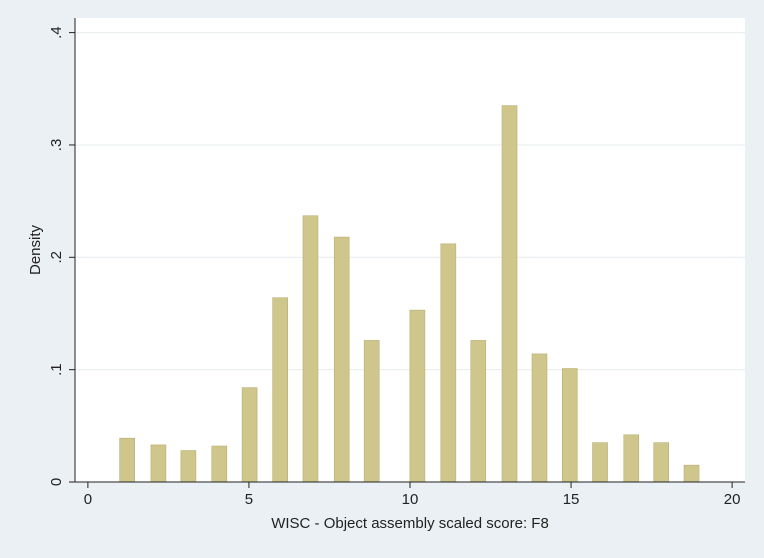  Describe the element at coordinates (410, 523) in the screenshot. I see `x-axis-label: WISC - Object assembly scaled score: F8` at that location.